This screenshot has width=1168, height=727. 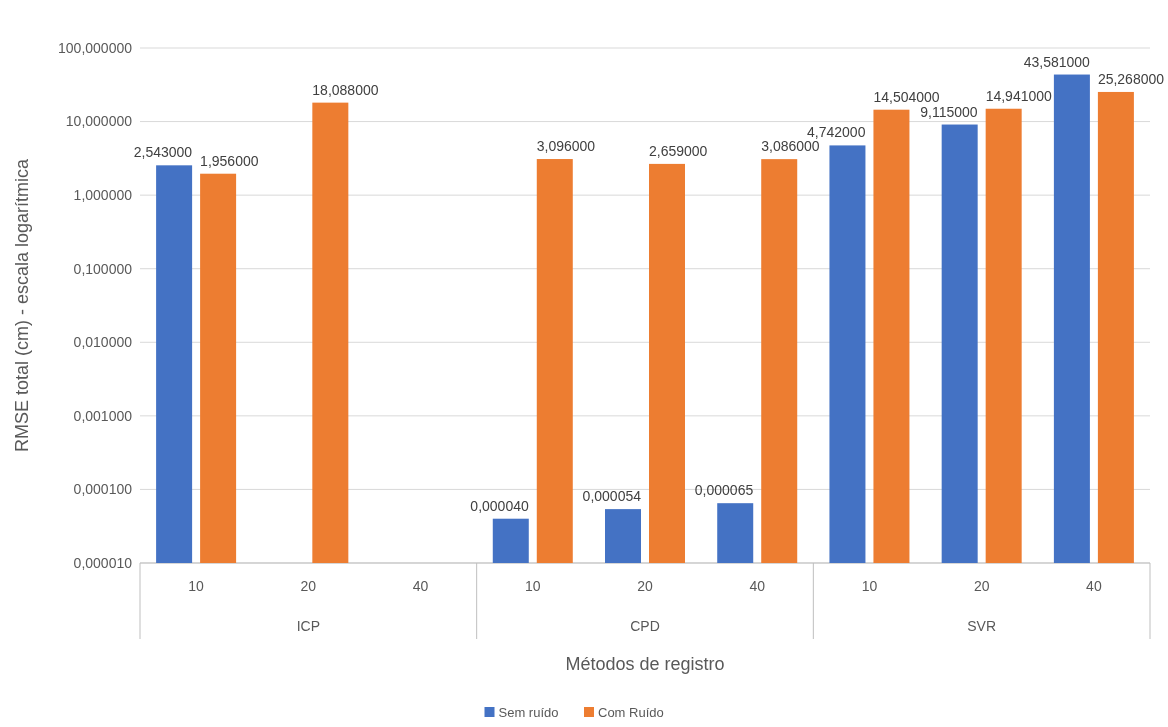 I want to click on data-label: 0,000040, so click(x=499, y=505).